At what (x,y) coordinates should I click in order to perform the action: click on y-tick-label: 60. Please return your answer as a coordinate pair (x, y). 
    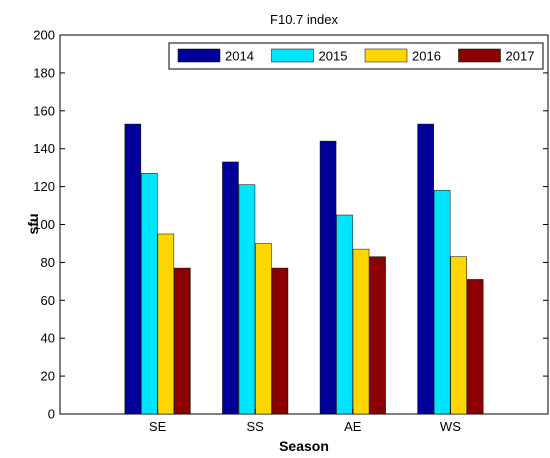
    Looking at the image, I should click on (48, 300).